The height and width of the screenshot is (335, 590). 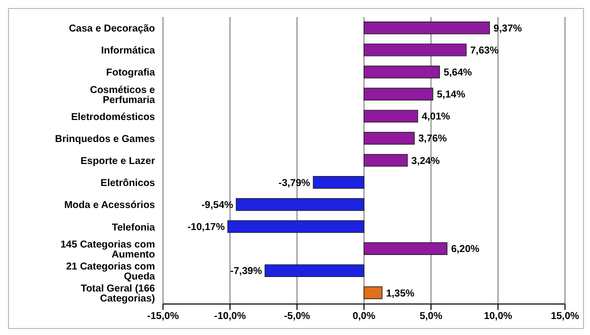 What do you see at coordinates (163, 316) in the screenshot?
I see `x-tick-label: -15,0%` at bounding box center [163, 316].